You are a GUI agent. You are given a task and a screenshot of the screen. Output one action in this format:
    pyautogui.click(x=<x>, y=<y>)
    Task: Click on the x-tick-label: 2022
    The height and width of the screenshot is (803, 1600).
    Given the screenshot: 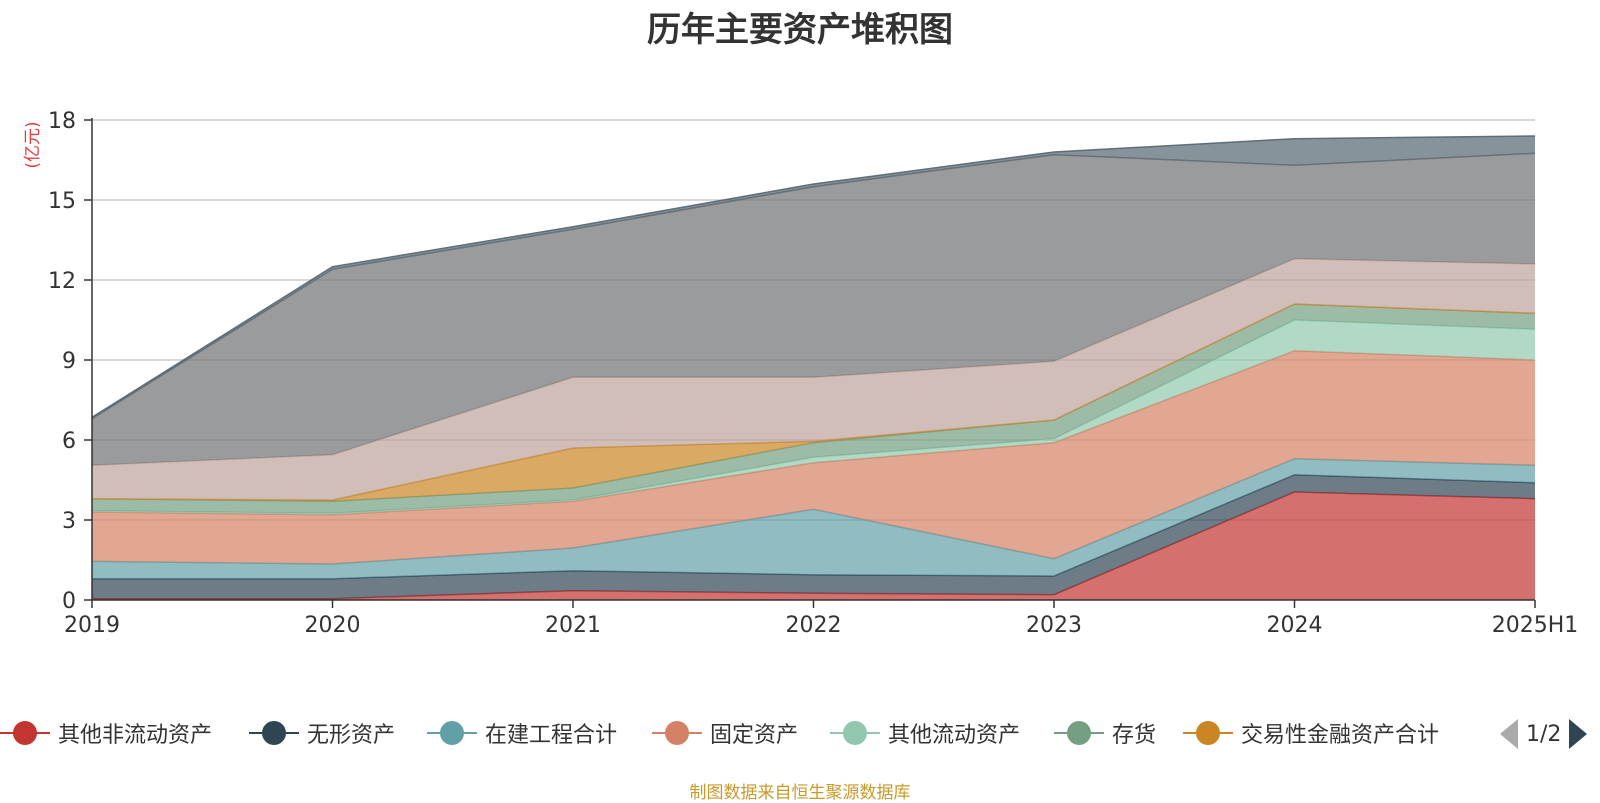 What is the action you would take?
    pyautogui.click(x=814, y=625)
    